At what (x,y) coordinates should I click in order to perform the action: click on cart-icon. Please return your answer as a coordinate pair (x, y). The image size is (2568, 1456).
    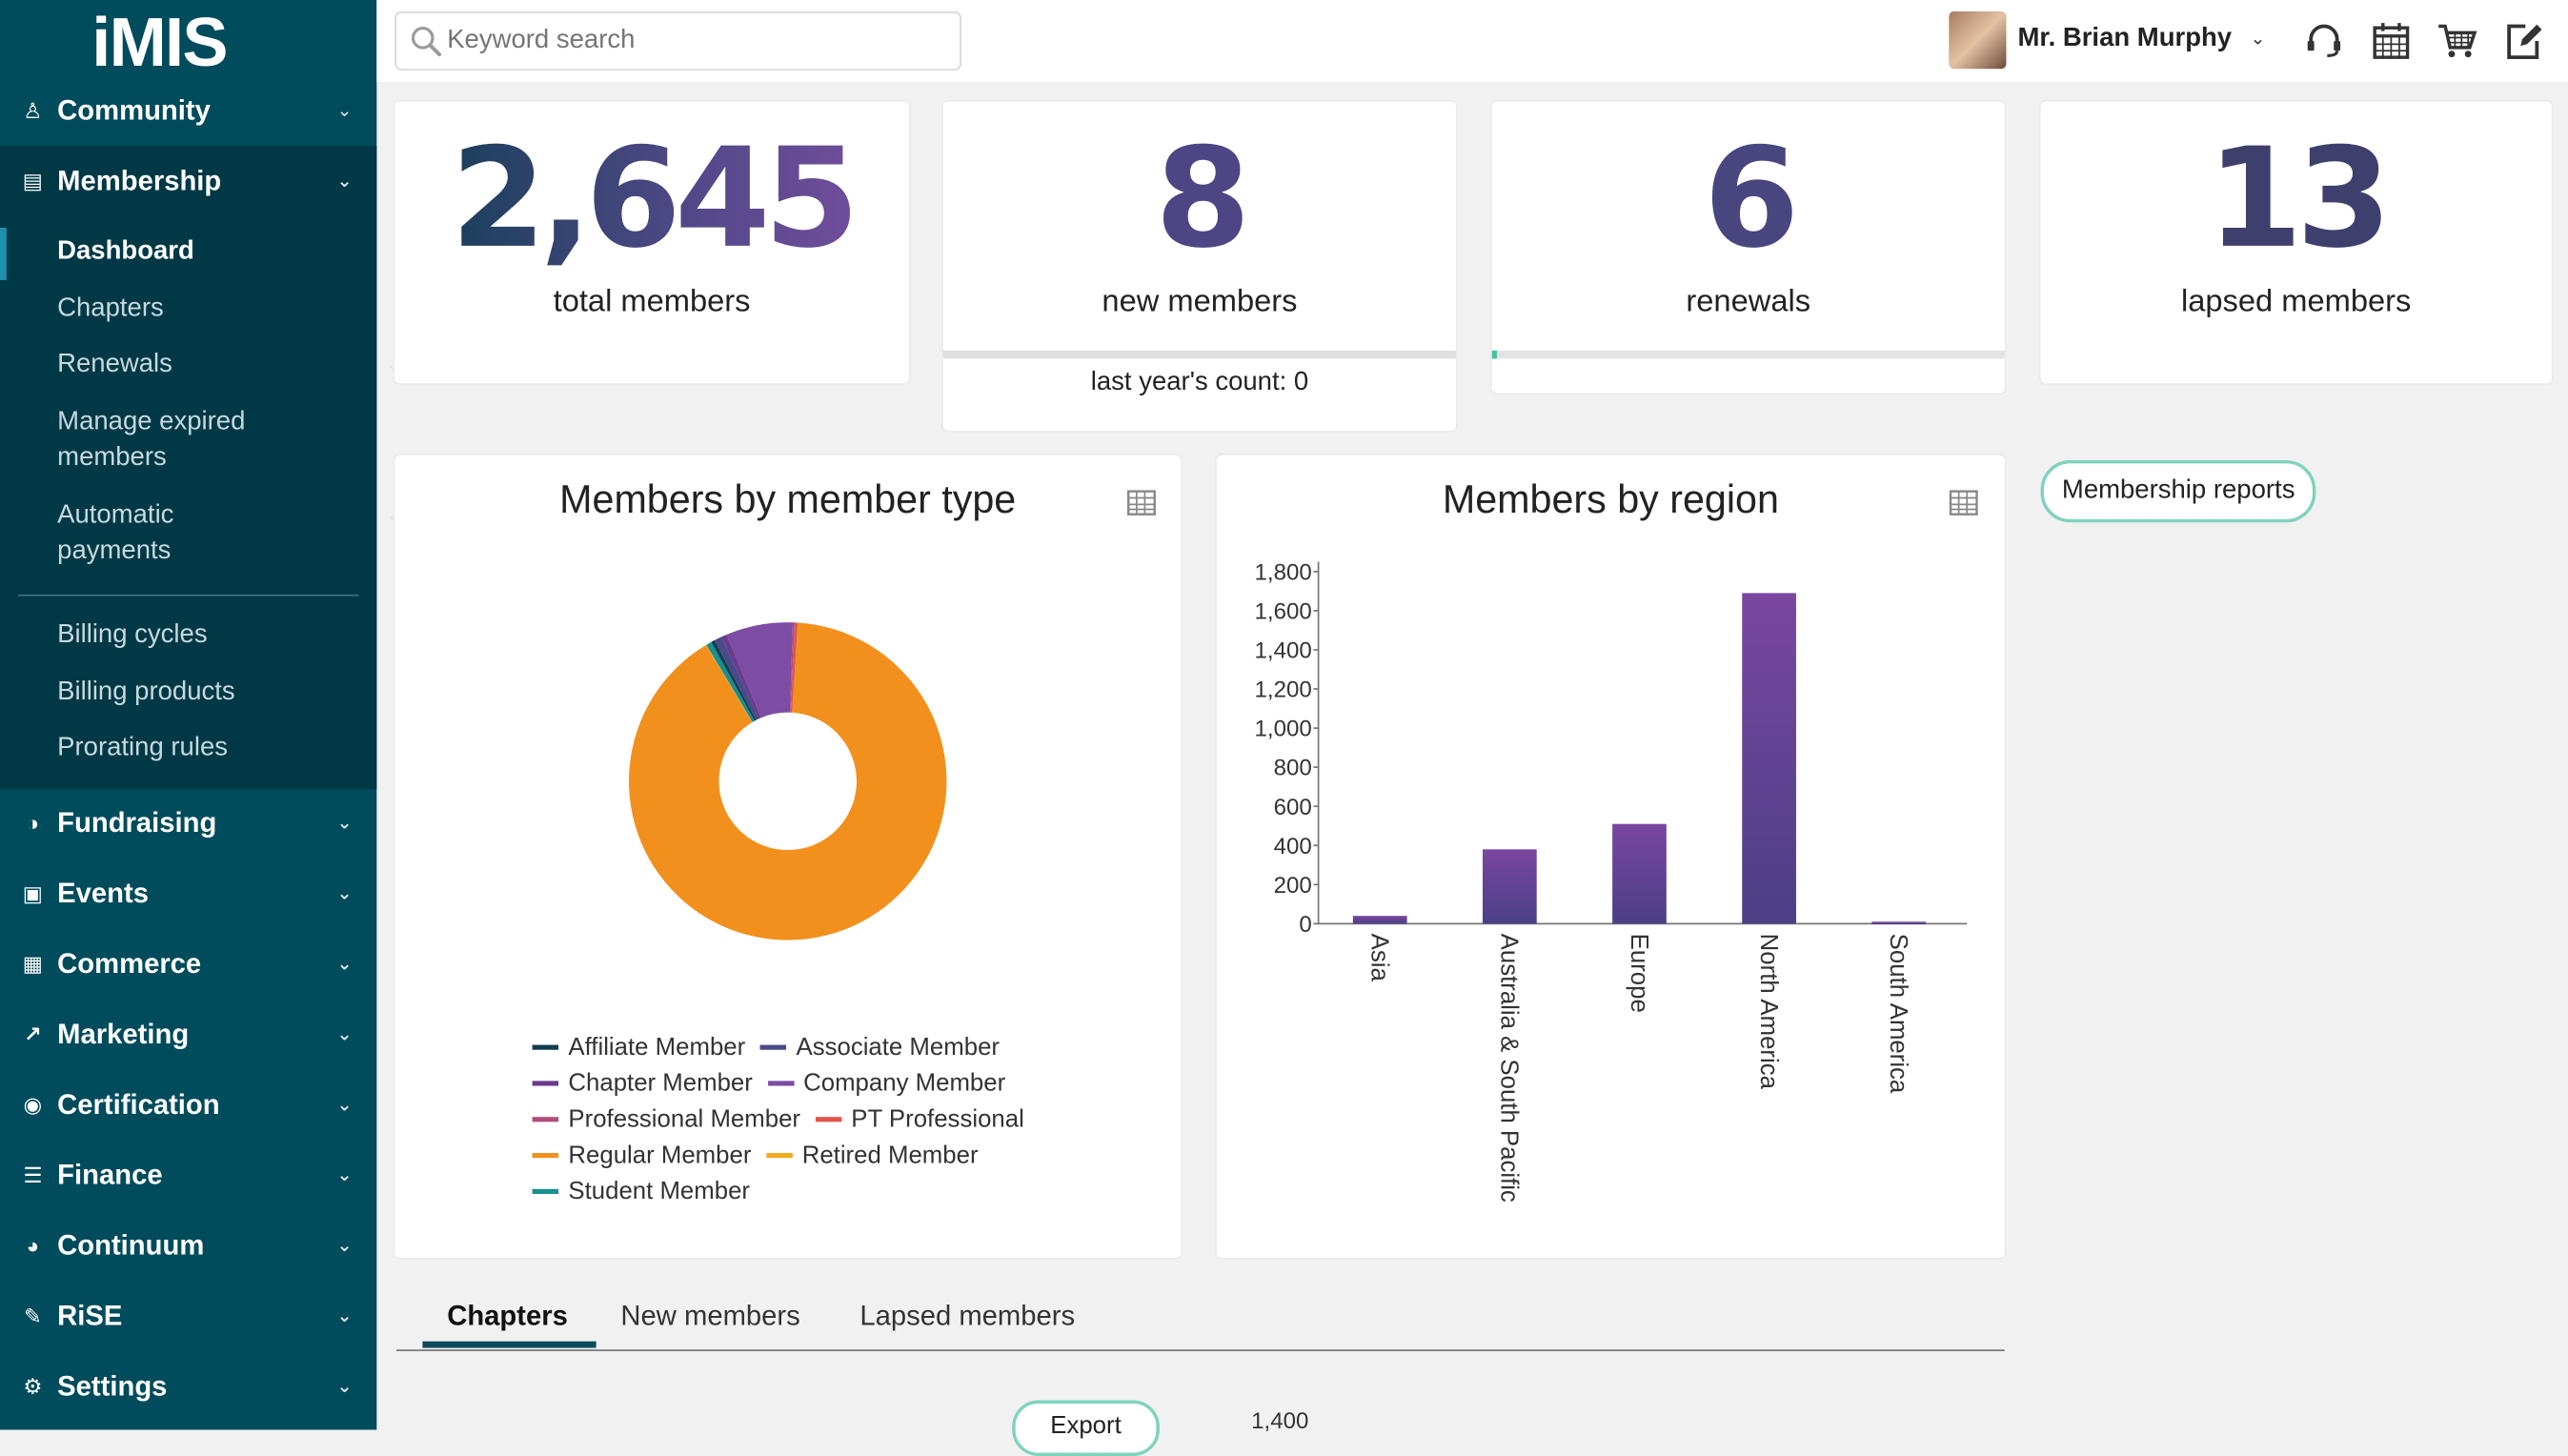
    Looking at the image, I should click on (2457, 41).